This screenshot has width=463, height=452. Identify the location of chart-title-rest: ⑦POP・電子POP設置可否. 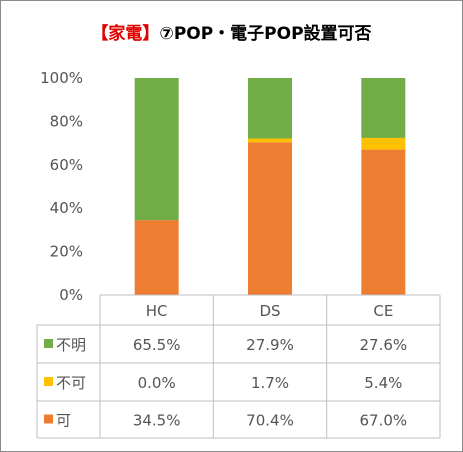
(265, 34).